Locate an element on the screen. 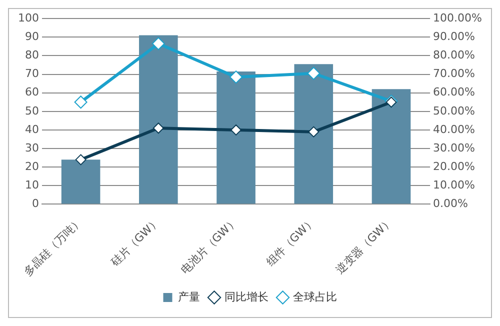  y-tick-label: 30 is located at coordinates (31, 147).